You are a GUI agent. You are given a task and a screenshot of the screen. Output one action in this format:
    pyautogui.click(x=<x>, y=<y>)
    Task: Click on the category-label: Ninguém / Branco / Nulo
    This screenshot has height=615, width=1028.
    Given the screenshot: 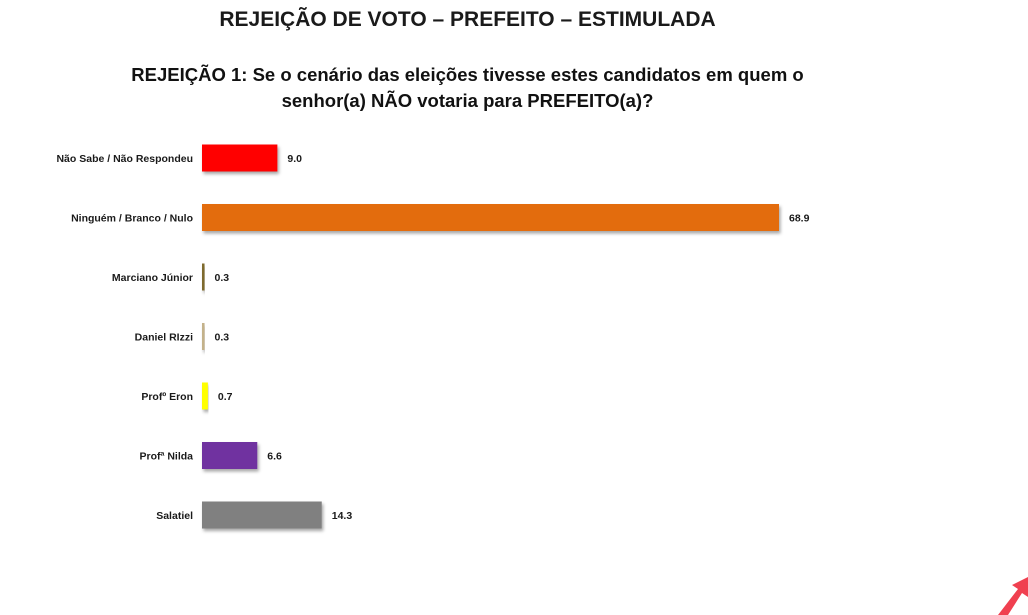 What is the action you would take?
    pyautogui.click(x=132, y=219)
    